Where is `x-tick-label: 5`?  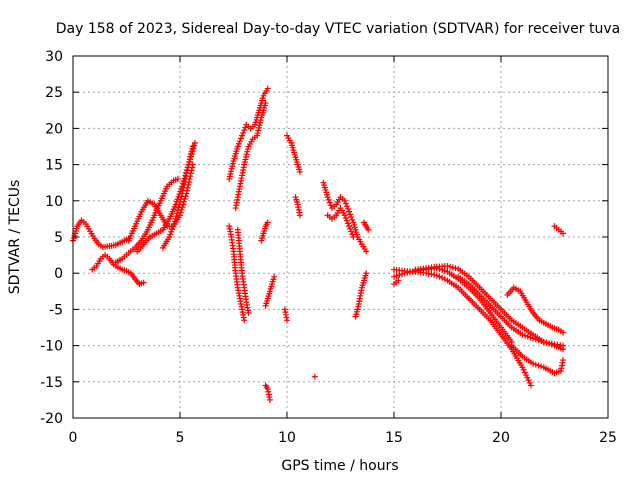 x-tick-label: 5 is located at coordinates (180, 438).